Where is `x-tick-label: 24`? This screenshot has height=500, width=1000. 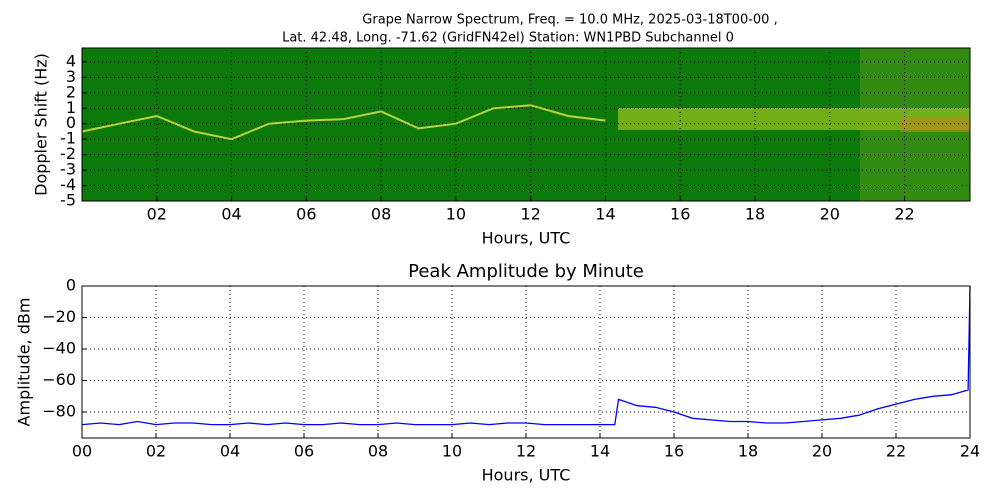 x-tick-label: 24 is located at coordinates (970, 451).